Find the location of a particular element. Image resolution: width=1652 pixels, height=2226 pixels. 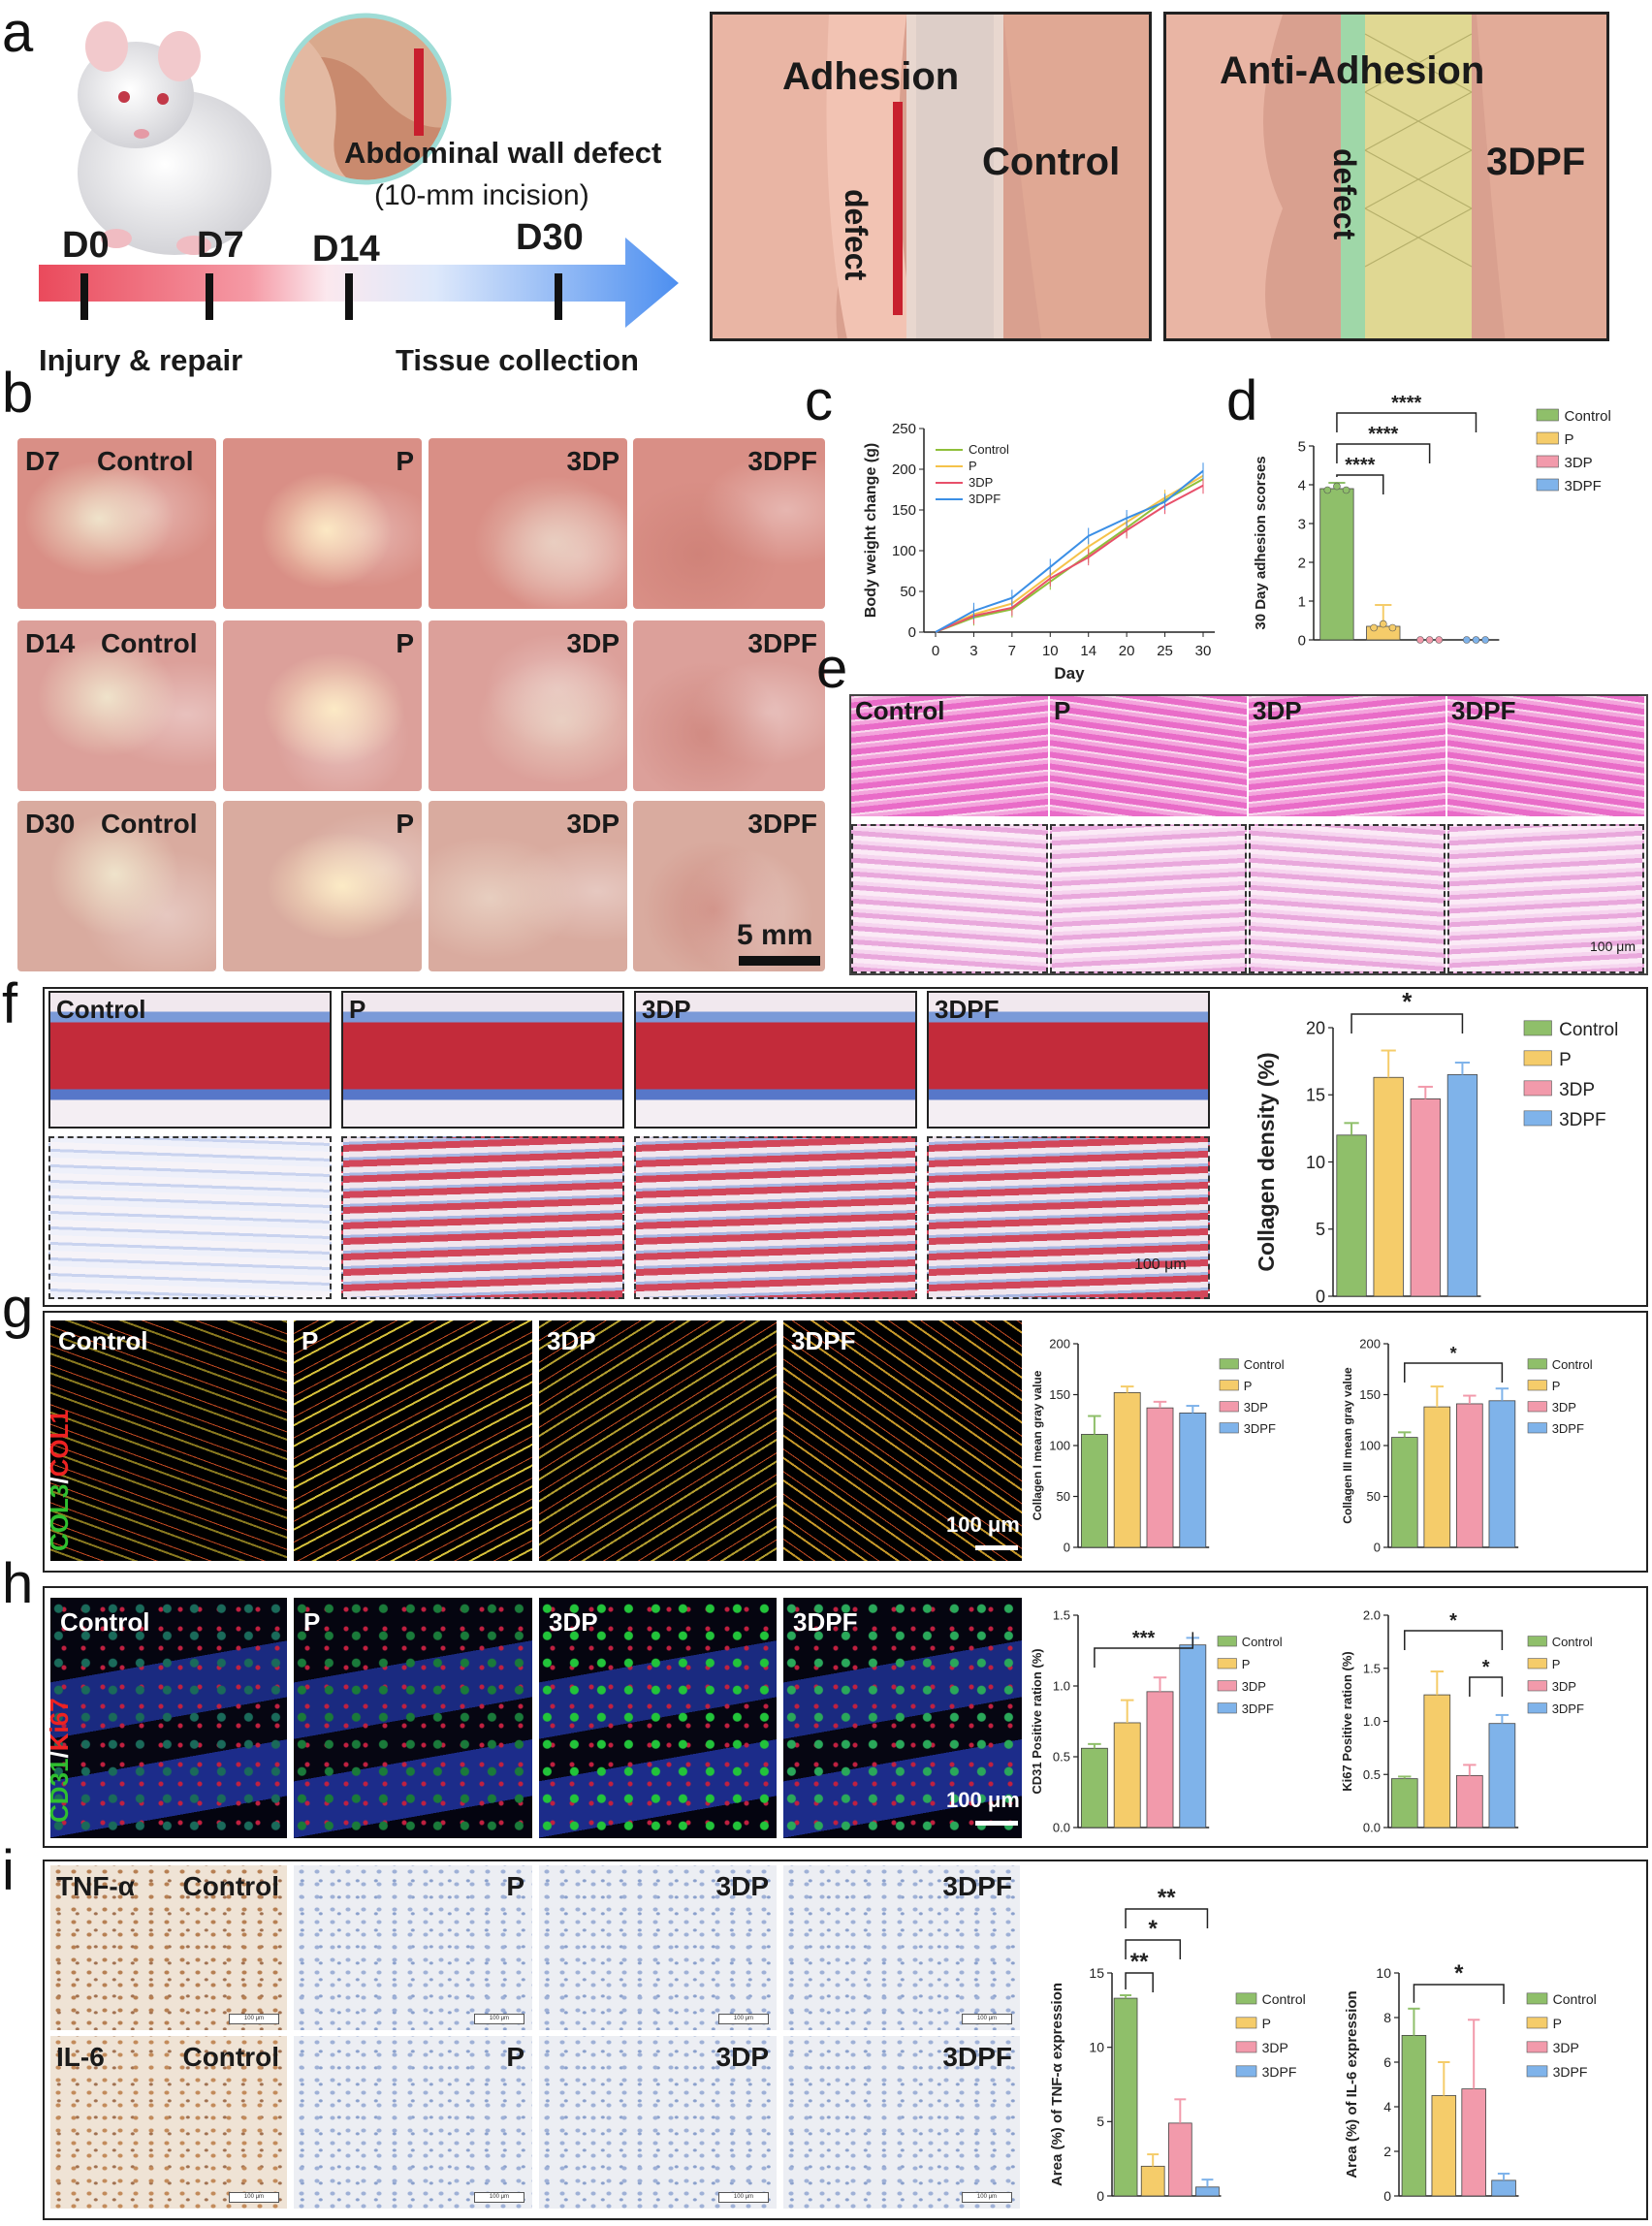

he-top-3dpf: 3DPF is located at coordinates (1545, 756).